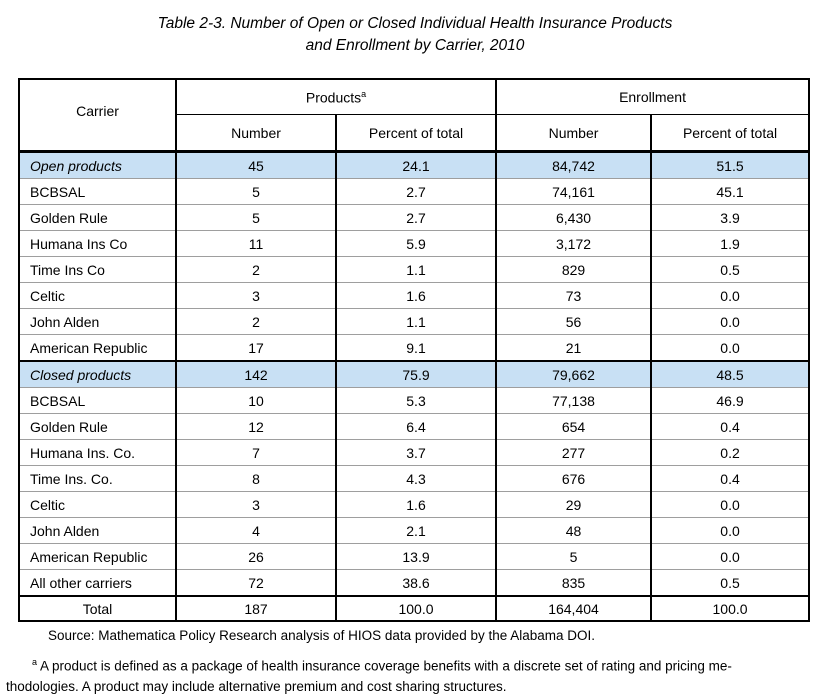 This screenshot has height=697, width=830. Describe the element at coordinates (574, 243) in the screenshot. I see `value-cell: 3,172` at that location.